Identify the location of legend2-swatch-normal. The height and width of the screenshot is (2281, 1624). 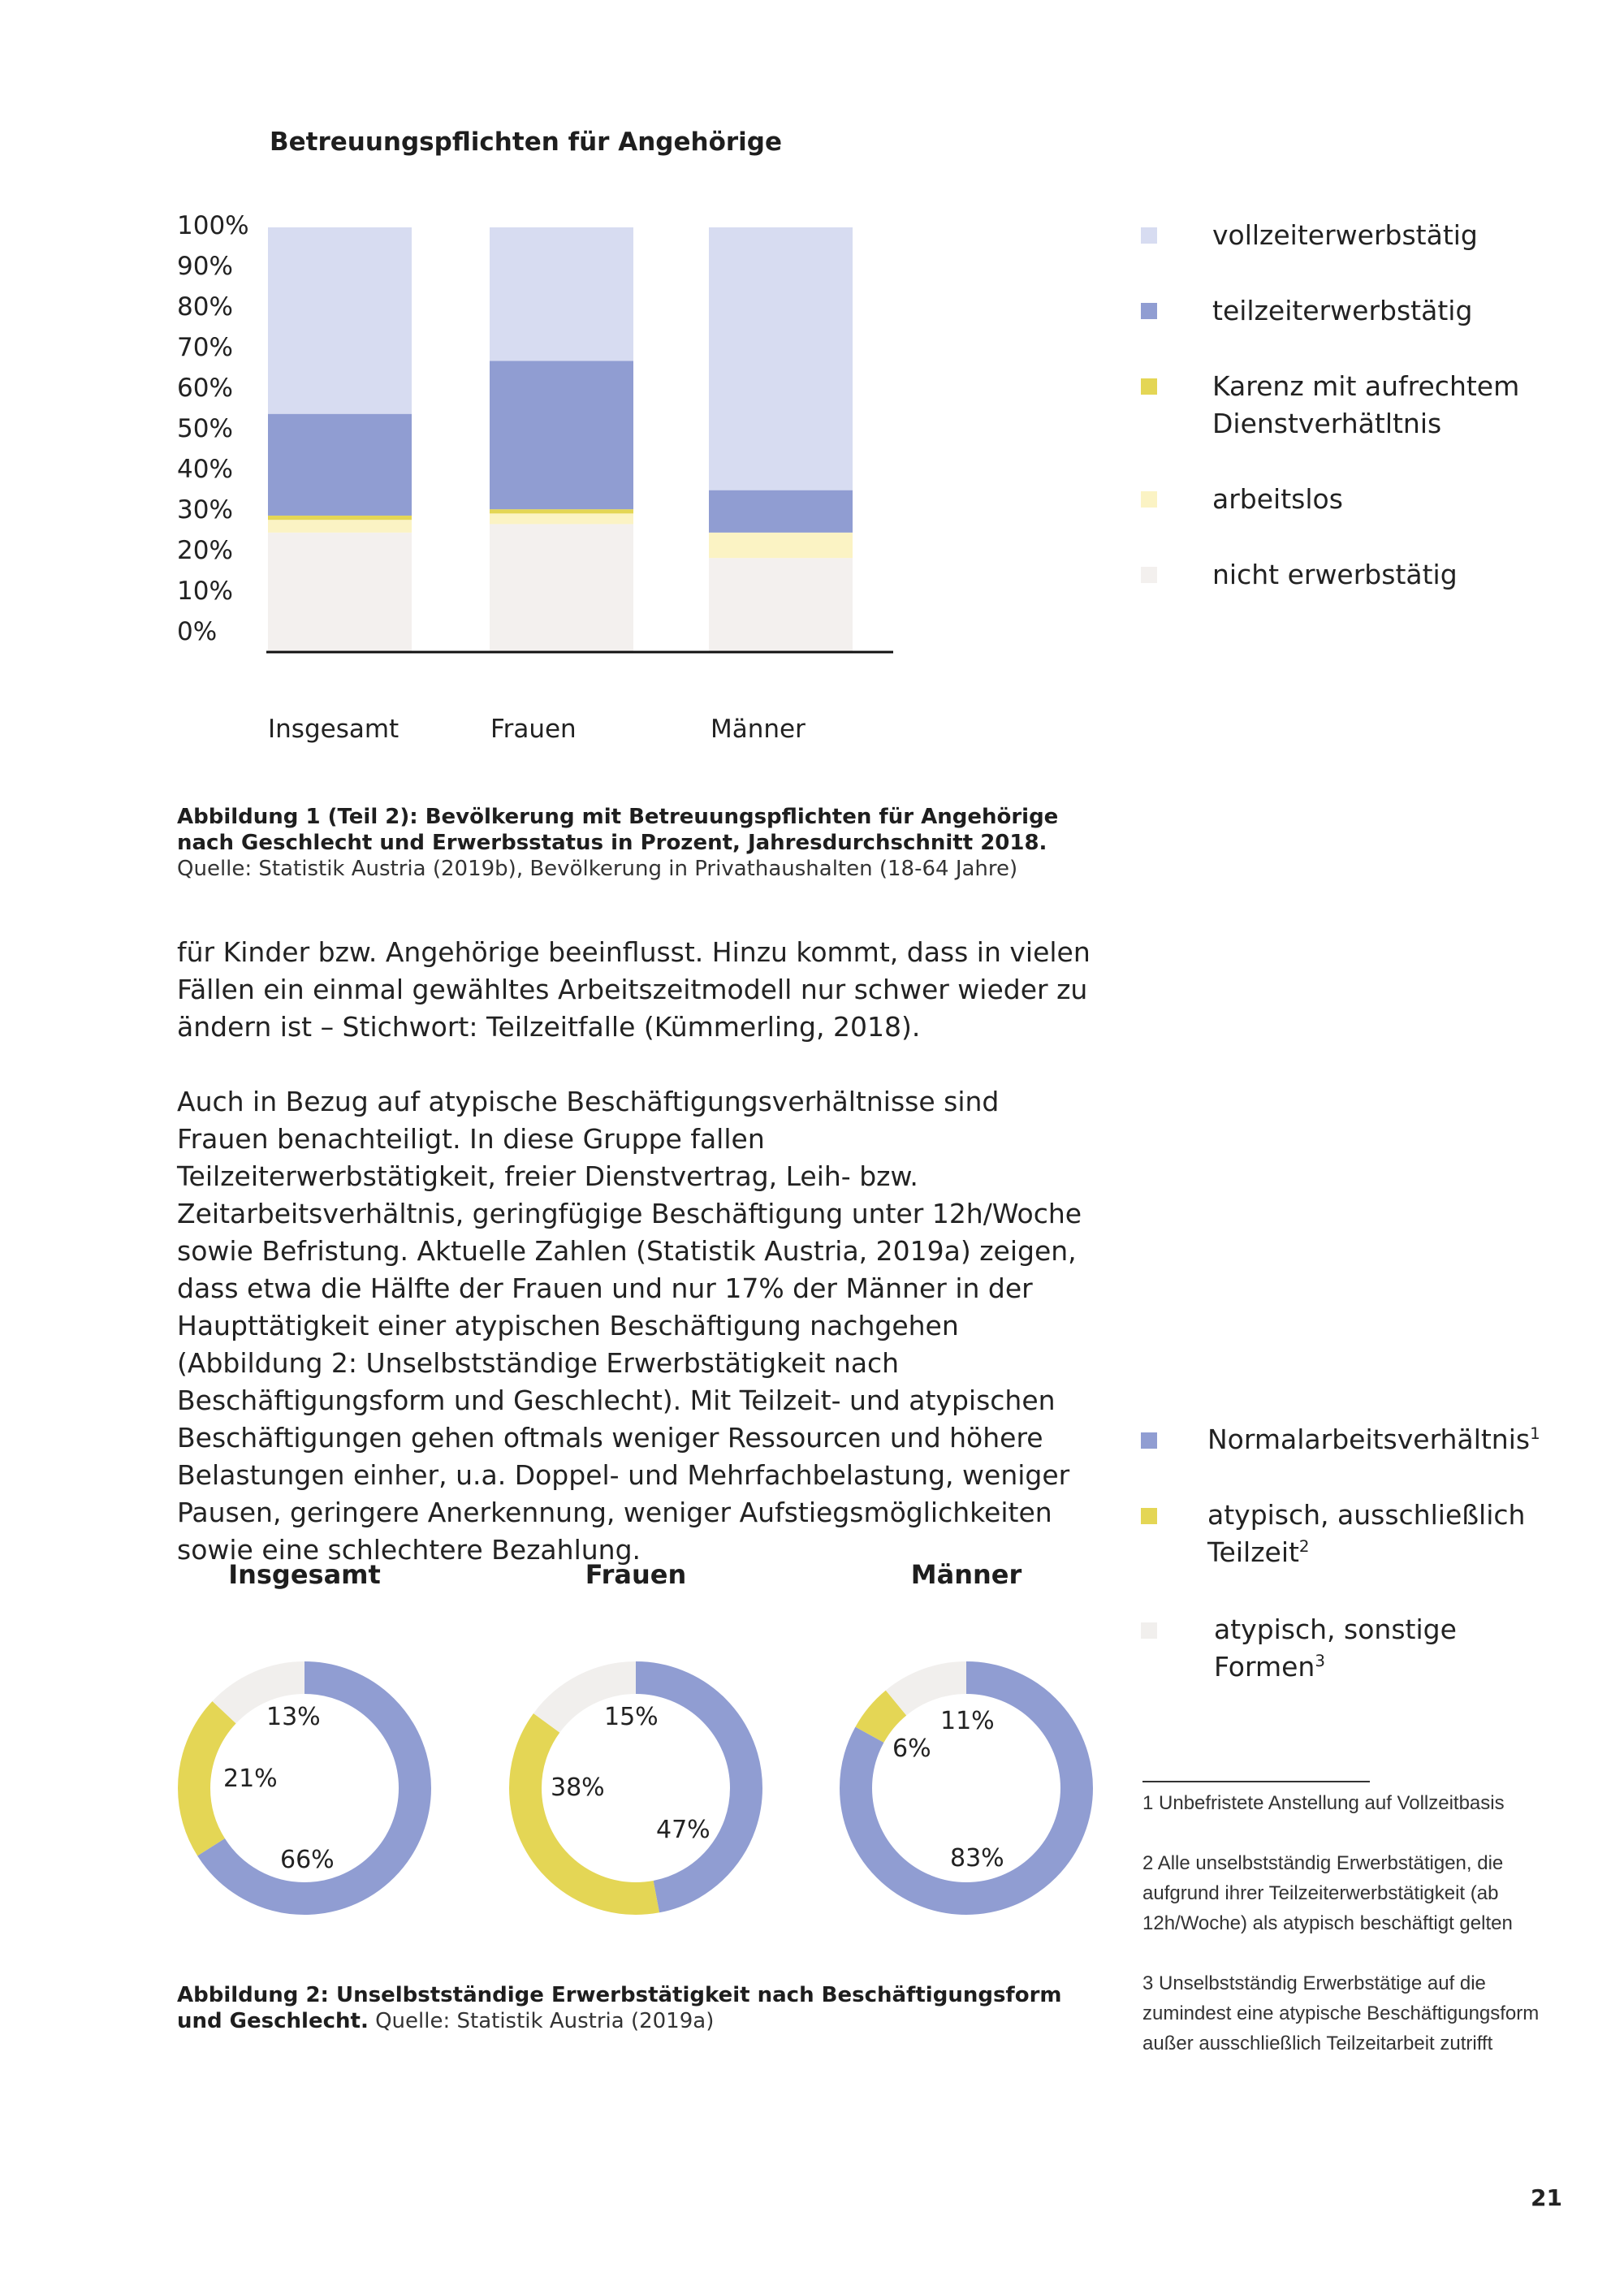
(1149, 1440).